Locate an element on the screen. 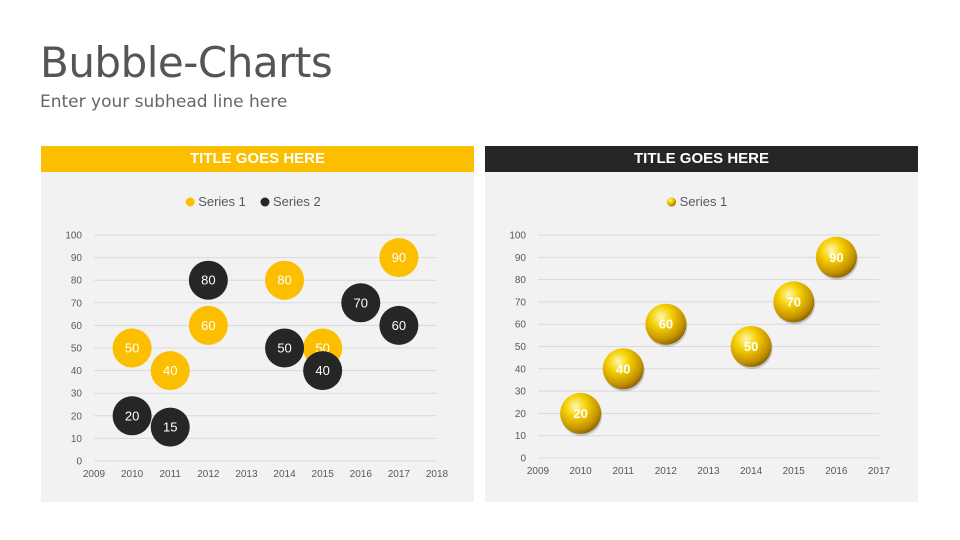 This screenshot has height=540, width=960. x-tick-label: 2018 is located at coordinates (437, 474).